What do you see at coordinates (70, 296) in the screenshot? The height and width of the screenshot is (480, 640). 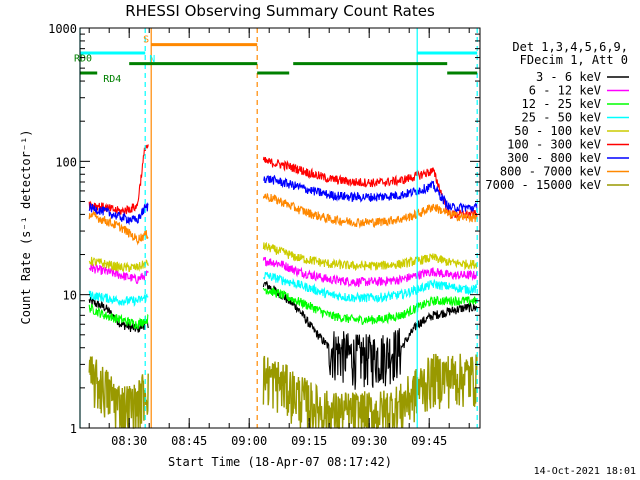 I see `y-tick-label: 10` at bounding box center [70, 296].